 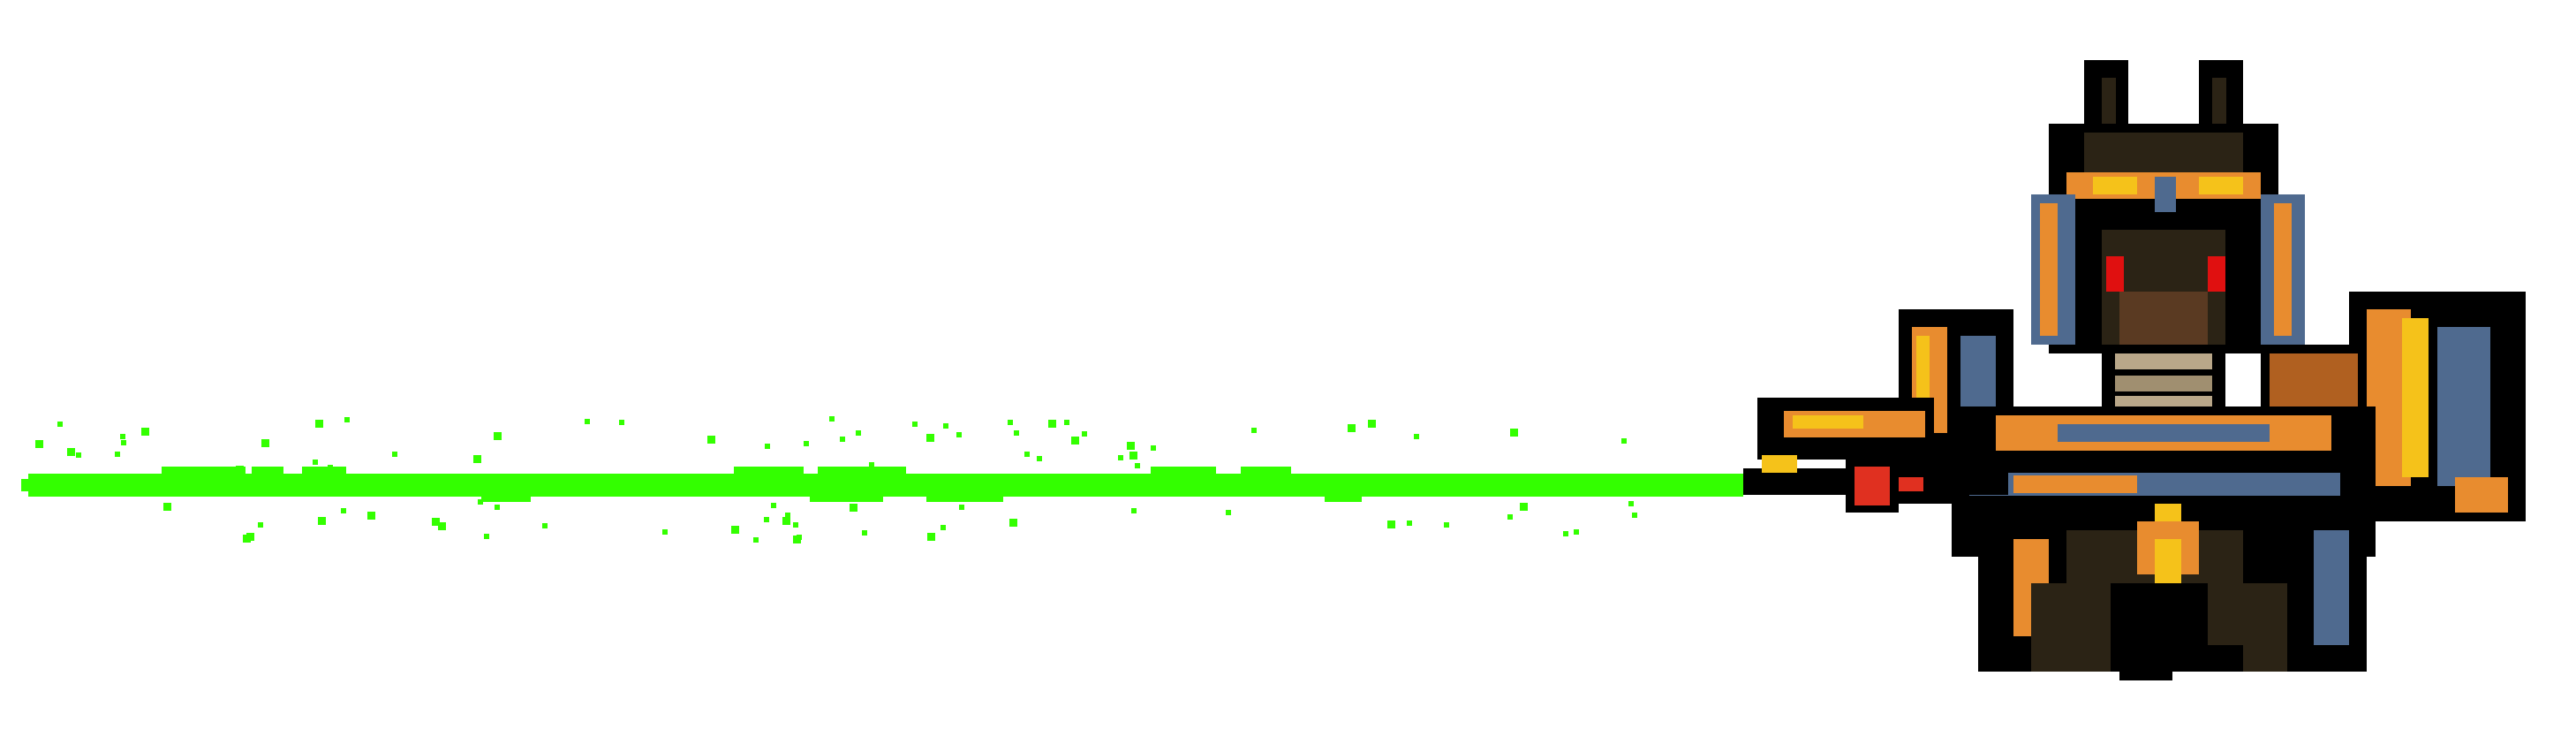 What do you see at coordinates (2314, 379) in the screenshot?
I see `shoulder-pad-gold` at bounding box center [2314, 379].